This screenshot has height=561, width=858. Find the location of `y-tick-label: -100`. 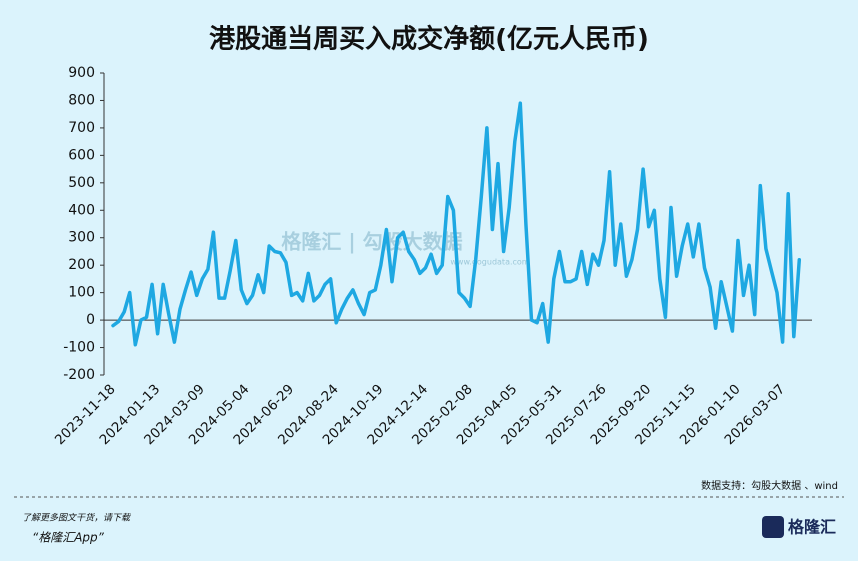

y-tick-label: -100 is located at coordinates (79, 348).